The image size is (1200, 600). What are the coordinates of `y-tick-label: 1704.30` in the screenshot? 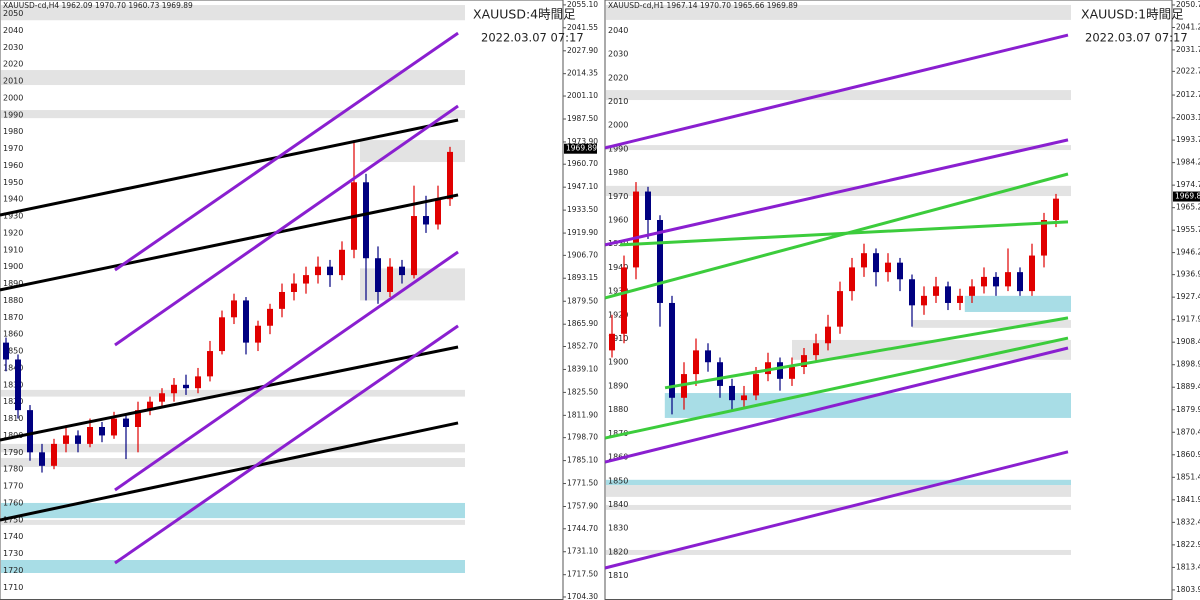 It's located at (582, 596).